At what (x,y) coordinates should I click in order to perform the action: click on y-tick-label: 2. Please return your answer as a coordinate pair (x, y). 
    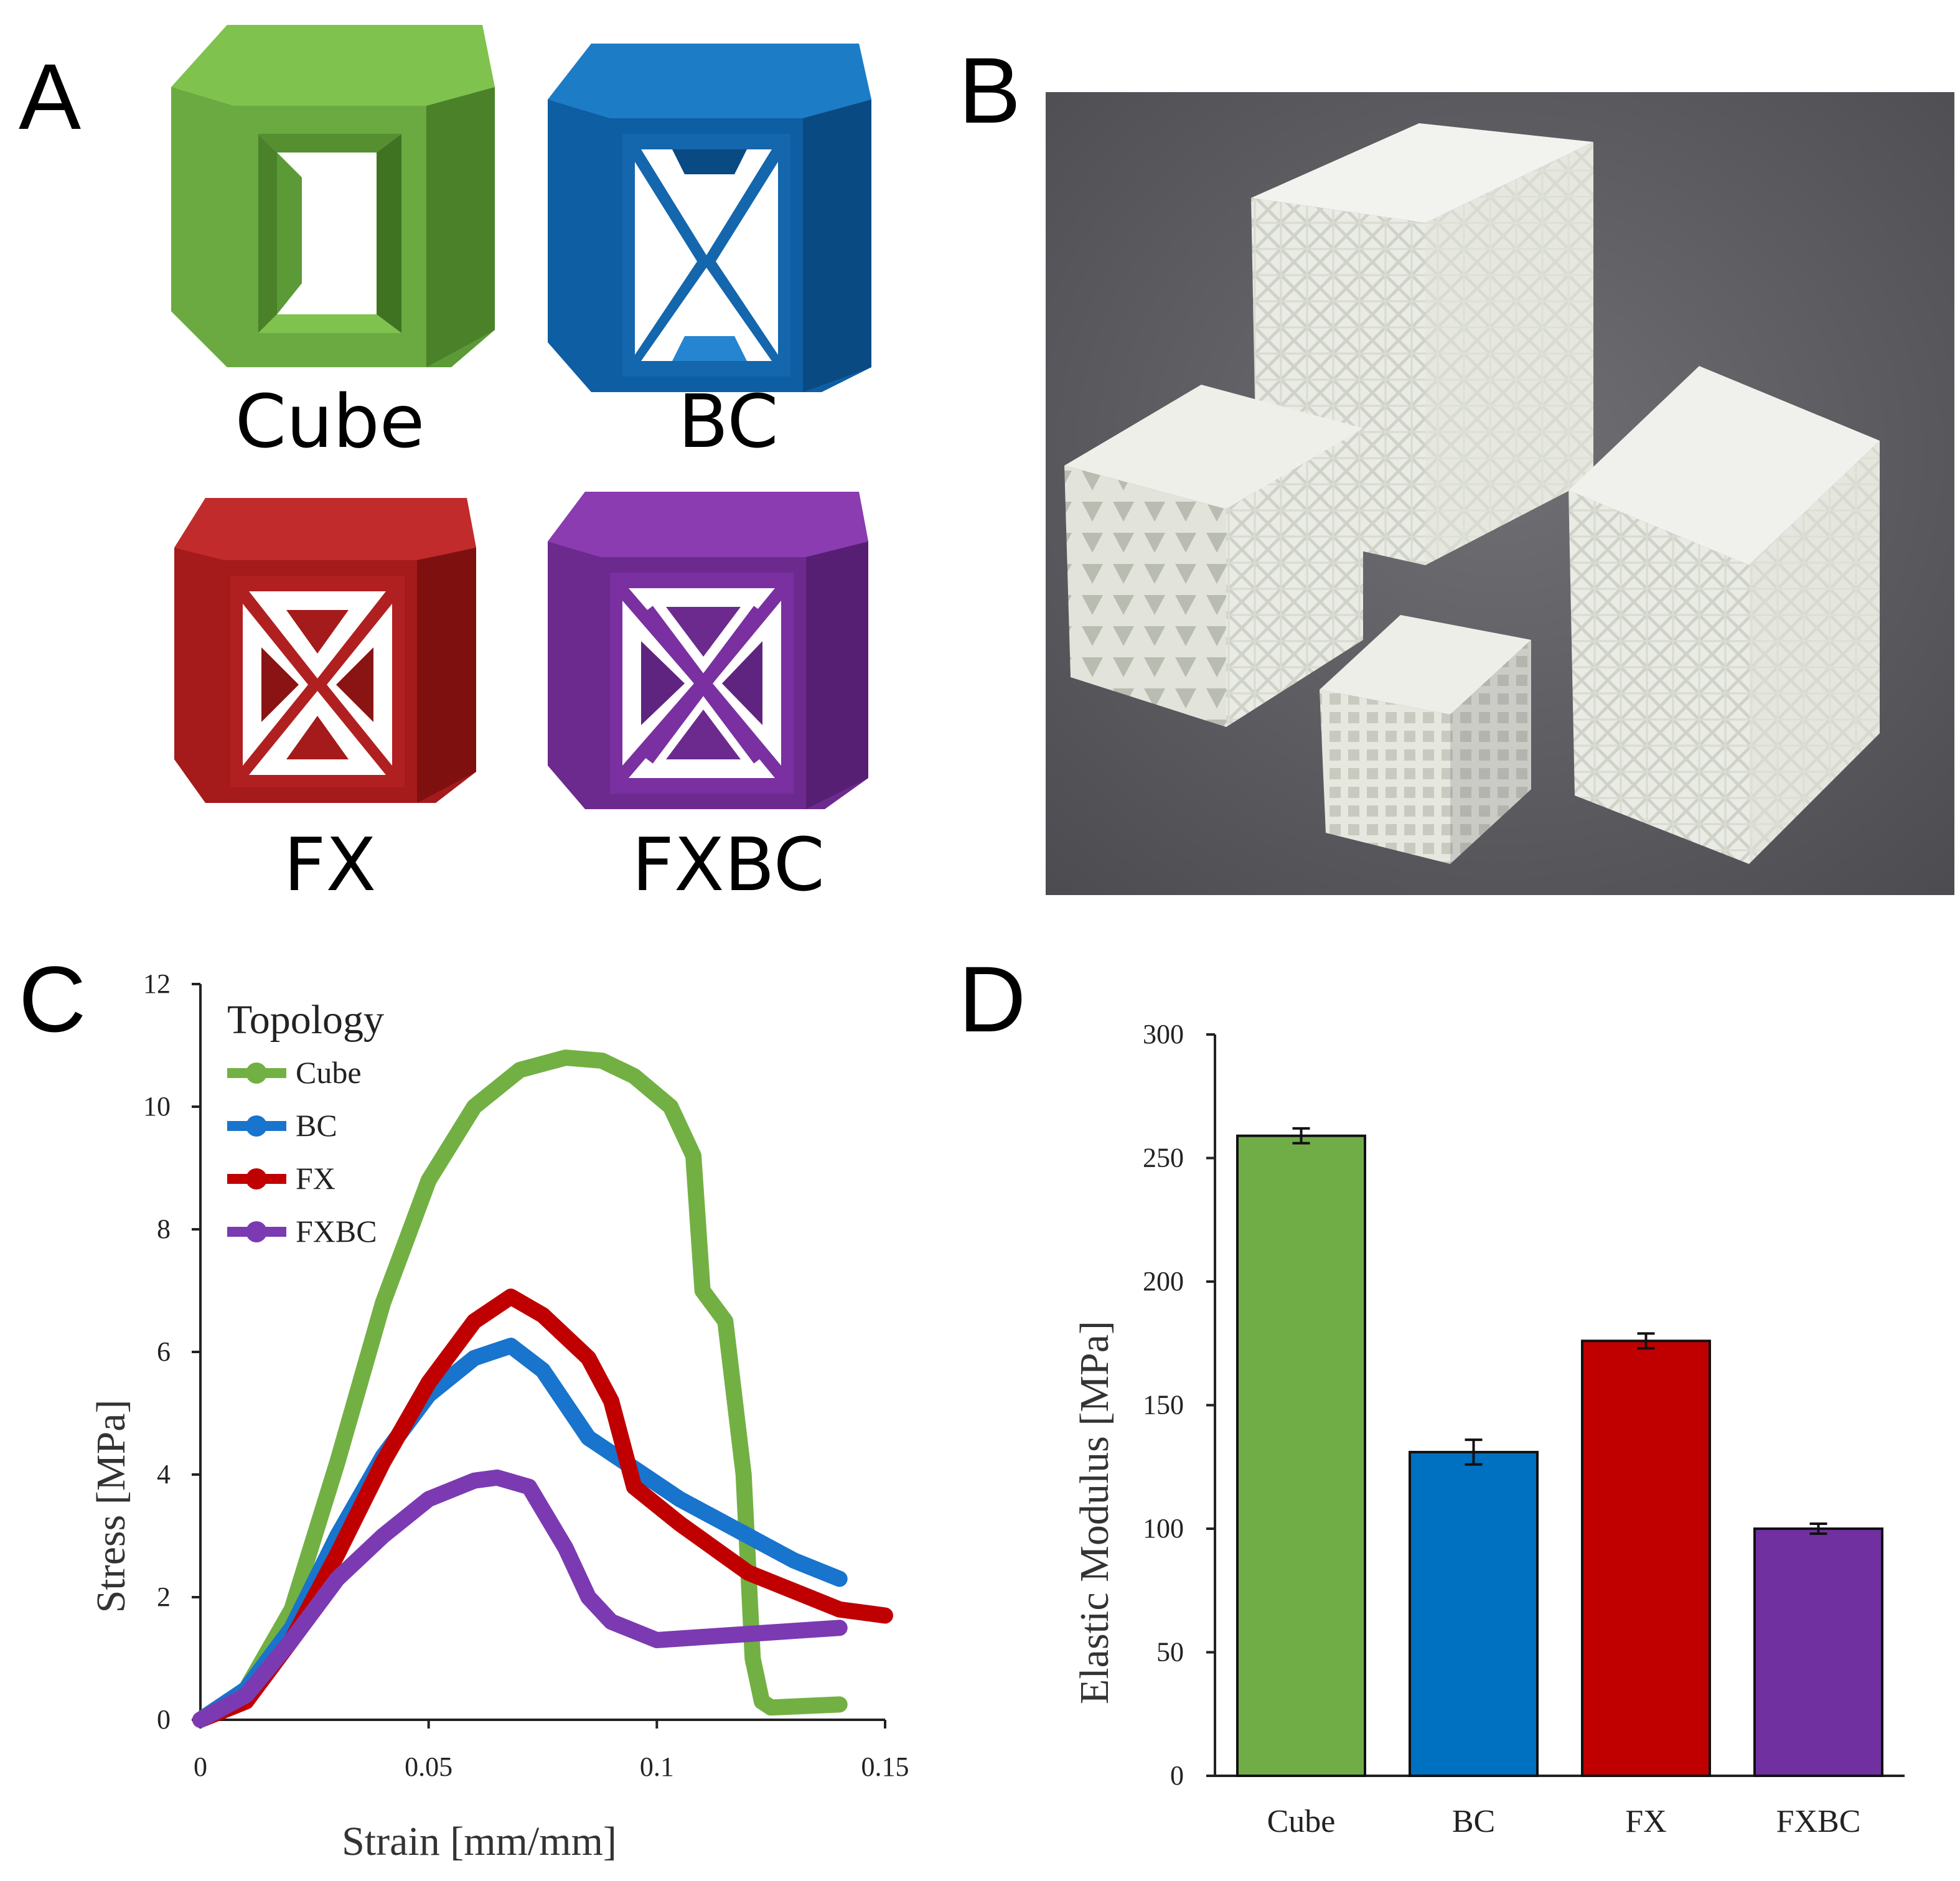
    Looking at the image, I should click on (164, 1597).